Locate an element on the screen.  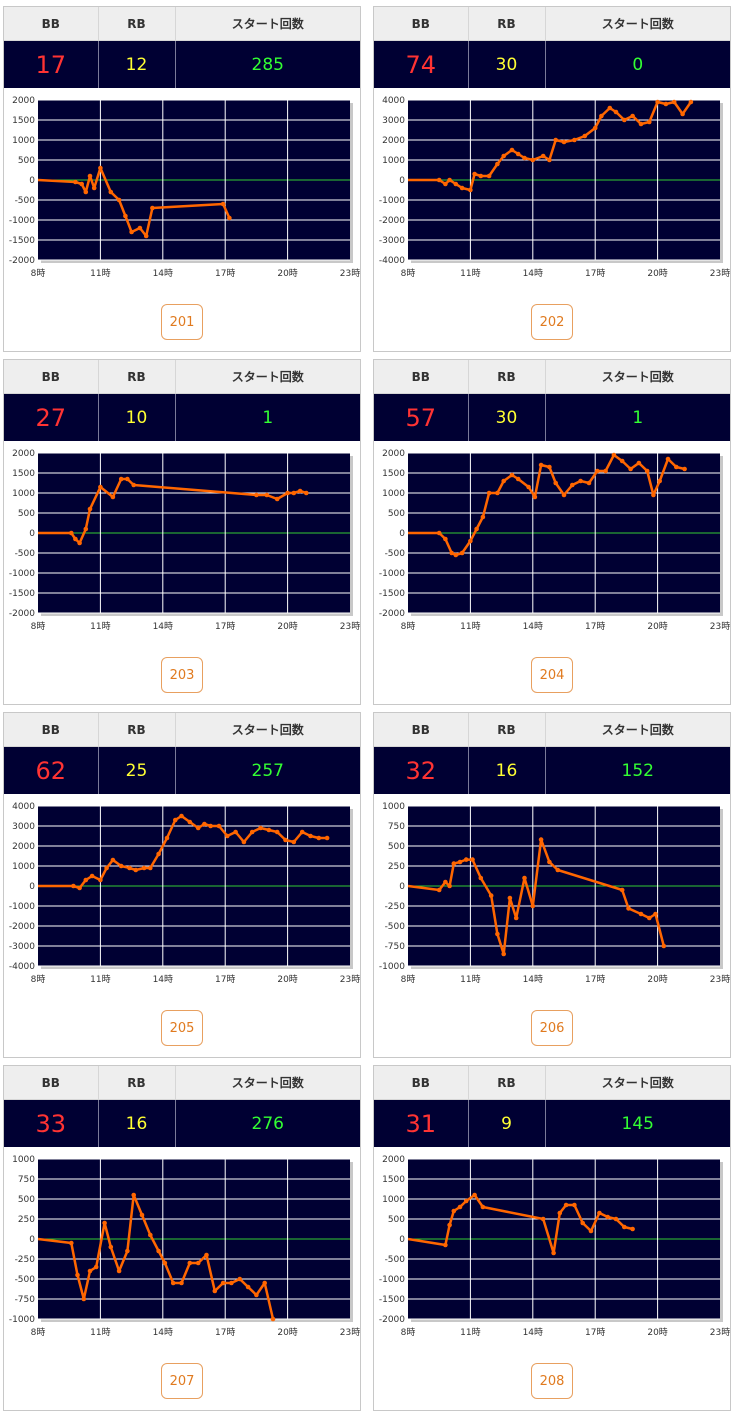
y-tick-label: 3000 is located at coordinates (23, 827).